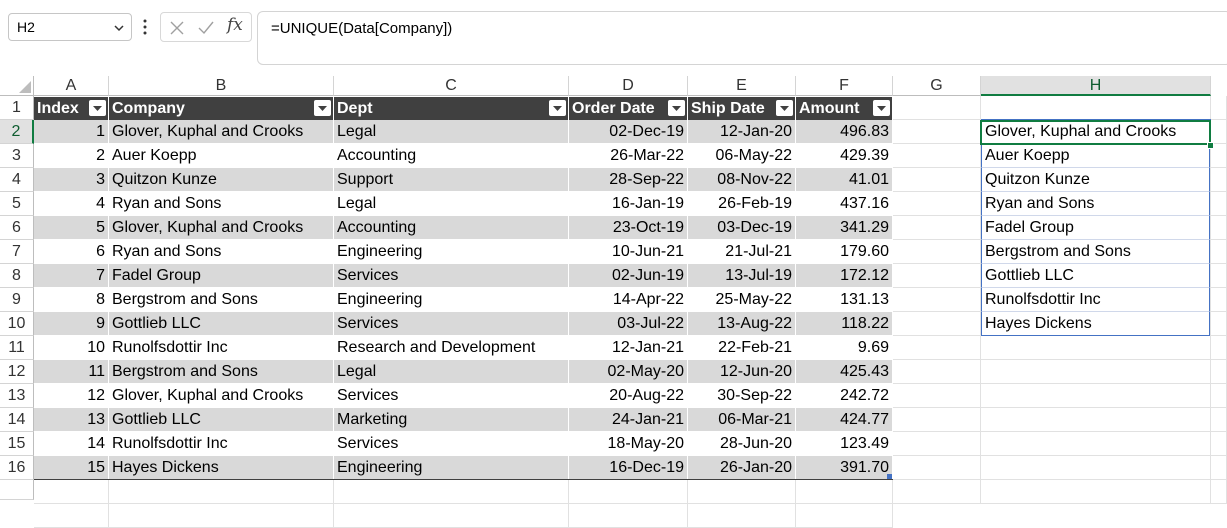 This screenshot has height=528, width=1227. I want to click on column-header-e: E, so click(742, 86).